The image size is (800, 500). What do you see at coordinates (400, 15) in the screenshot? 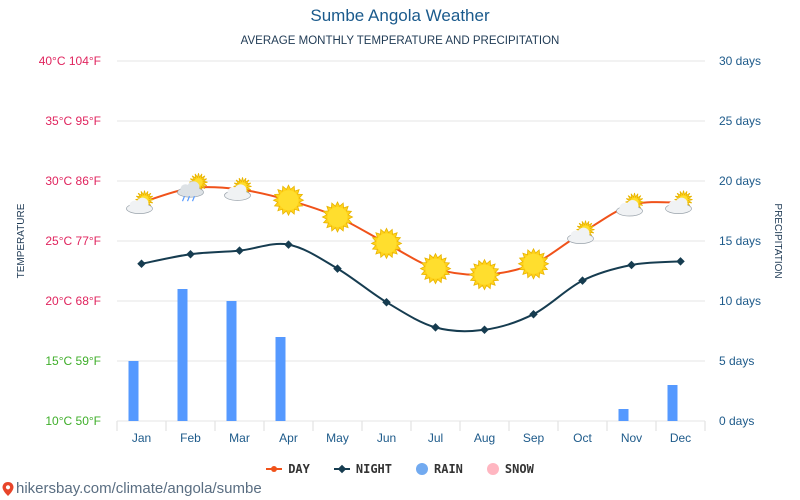
I see `chart-title: Sumbe Angola Weather` at bounding box center [400, 15].